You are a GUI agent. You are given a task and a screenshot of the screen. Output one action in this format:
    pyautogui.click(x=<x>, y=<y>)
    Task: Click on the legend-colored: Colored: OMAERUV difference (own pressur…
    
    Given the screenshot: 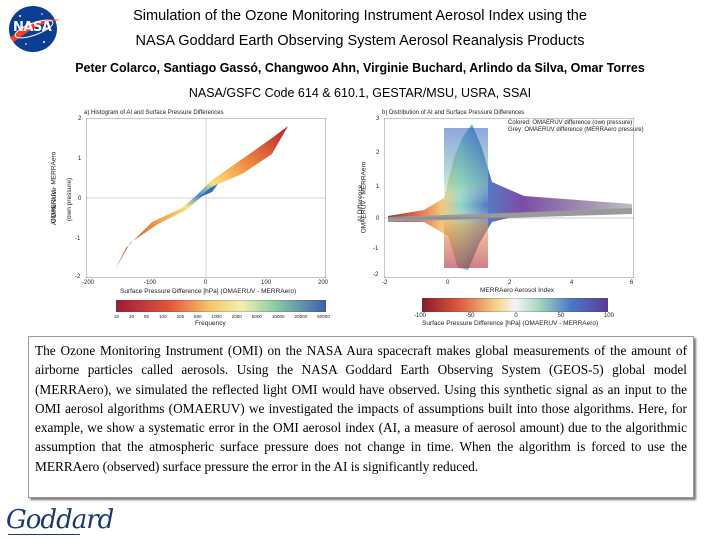 What is the action you would take?
    pyautogui.click(x=570, y=123)
    